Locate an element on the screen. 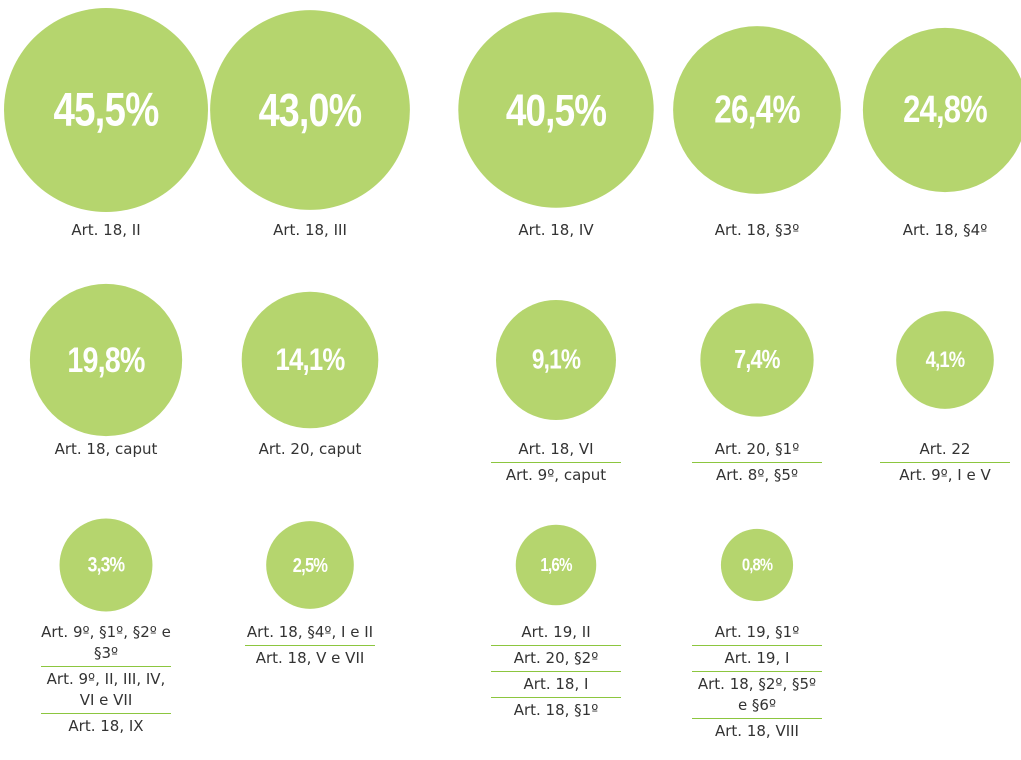 This screenshot has height=760, width=1021. category-label: Art. 9º, caput is located at coordinates (556, 475).